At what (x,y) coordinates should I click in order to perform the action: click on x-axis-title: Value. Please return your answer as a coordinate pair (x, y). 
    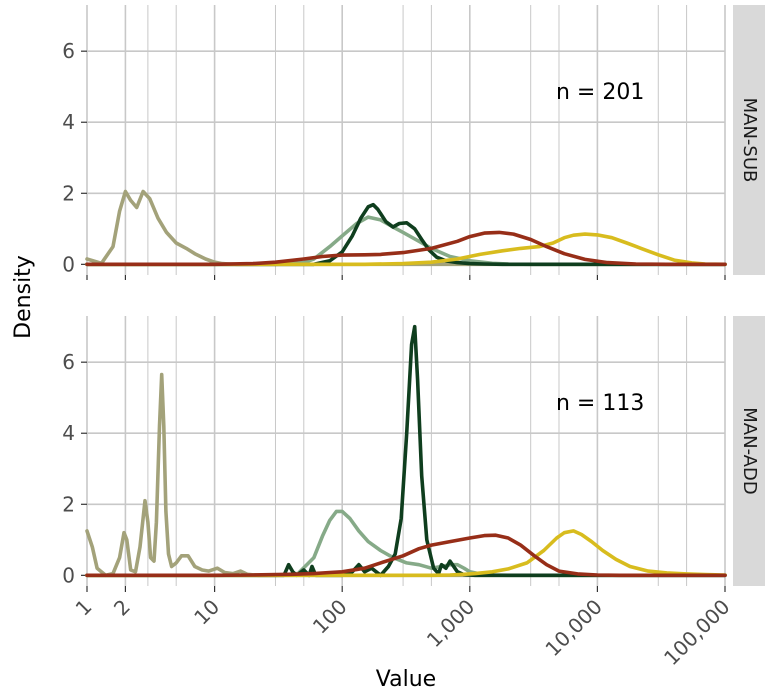
    Looking at the image, I should click on (406, 679).